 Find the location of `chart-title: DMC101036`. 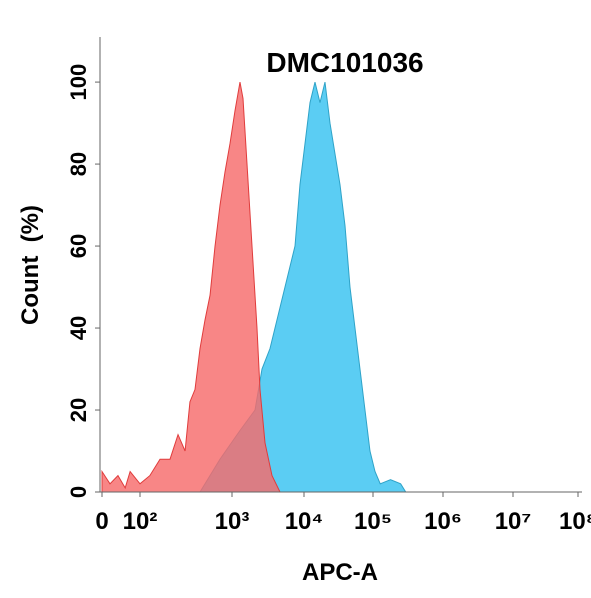

chart-title: DMC101036 is located at coordinates (344, 62).